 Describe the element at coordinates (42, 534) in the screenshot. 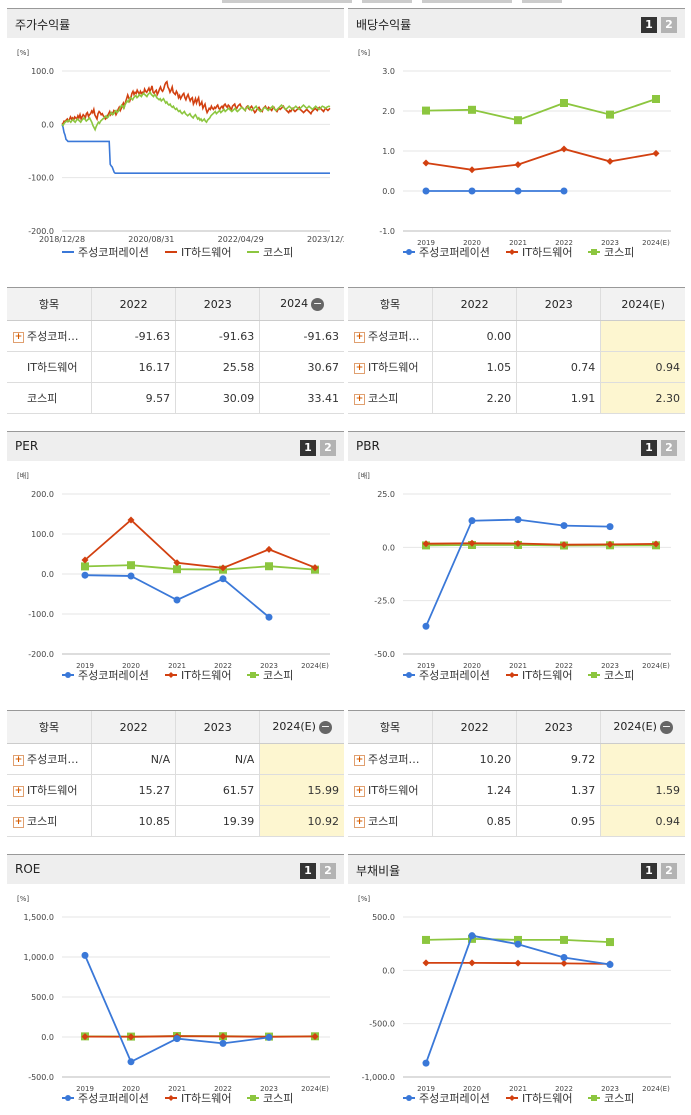

I see `y-tick-label: 100.0` at that location.